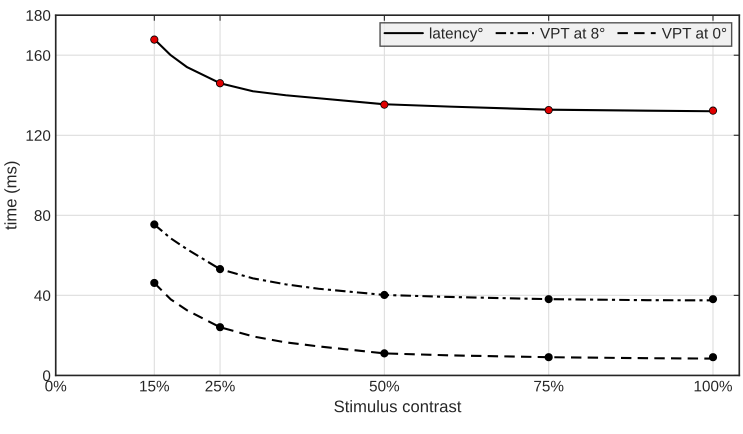 Image resolution: width=743 pixels, height=434 pixels. I want to click on y-axis-title: time (ms), so click(12, 196).